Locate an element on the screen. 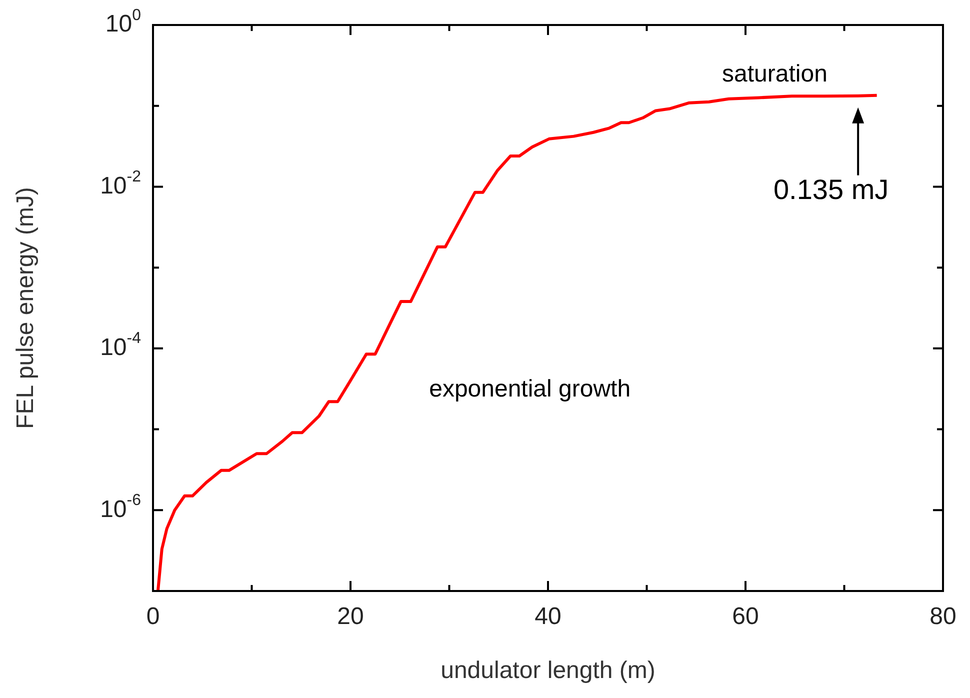  annotation: exponential growth is located at coordinates (530, 389).